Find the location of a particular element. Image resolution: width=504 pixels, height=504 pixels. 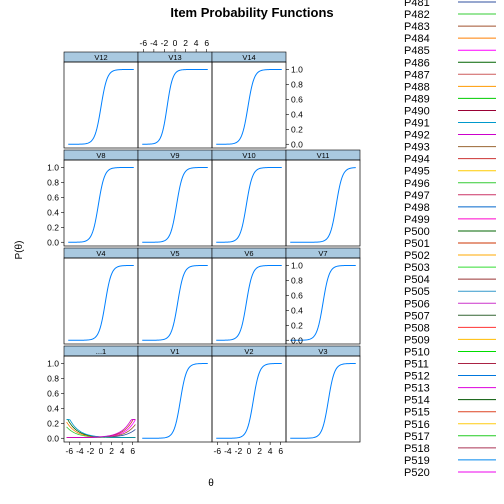

panel-V1: V1 is located at coordinates (175, 394).